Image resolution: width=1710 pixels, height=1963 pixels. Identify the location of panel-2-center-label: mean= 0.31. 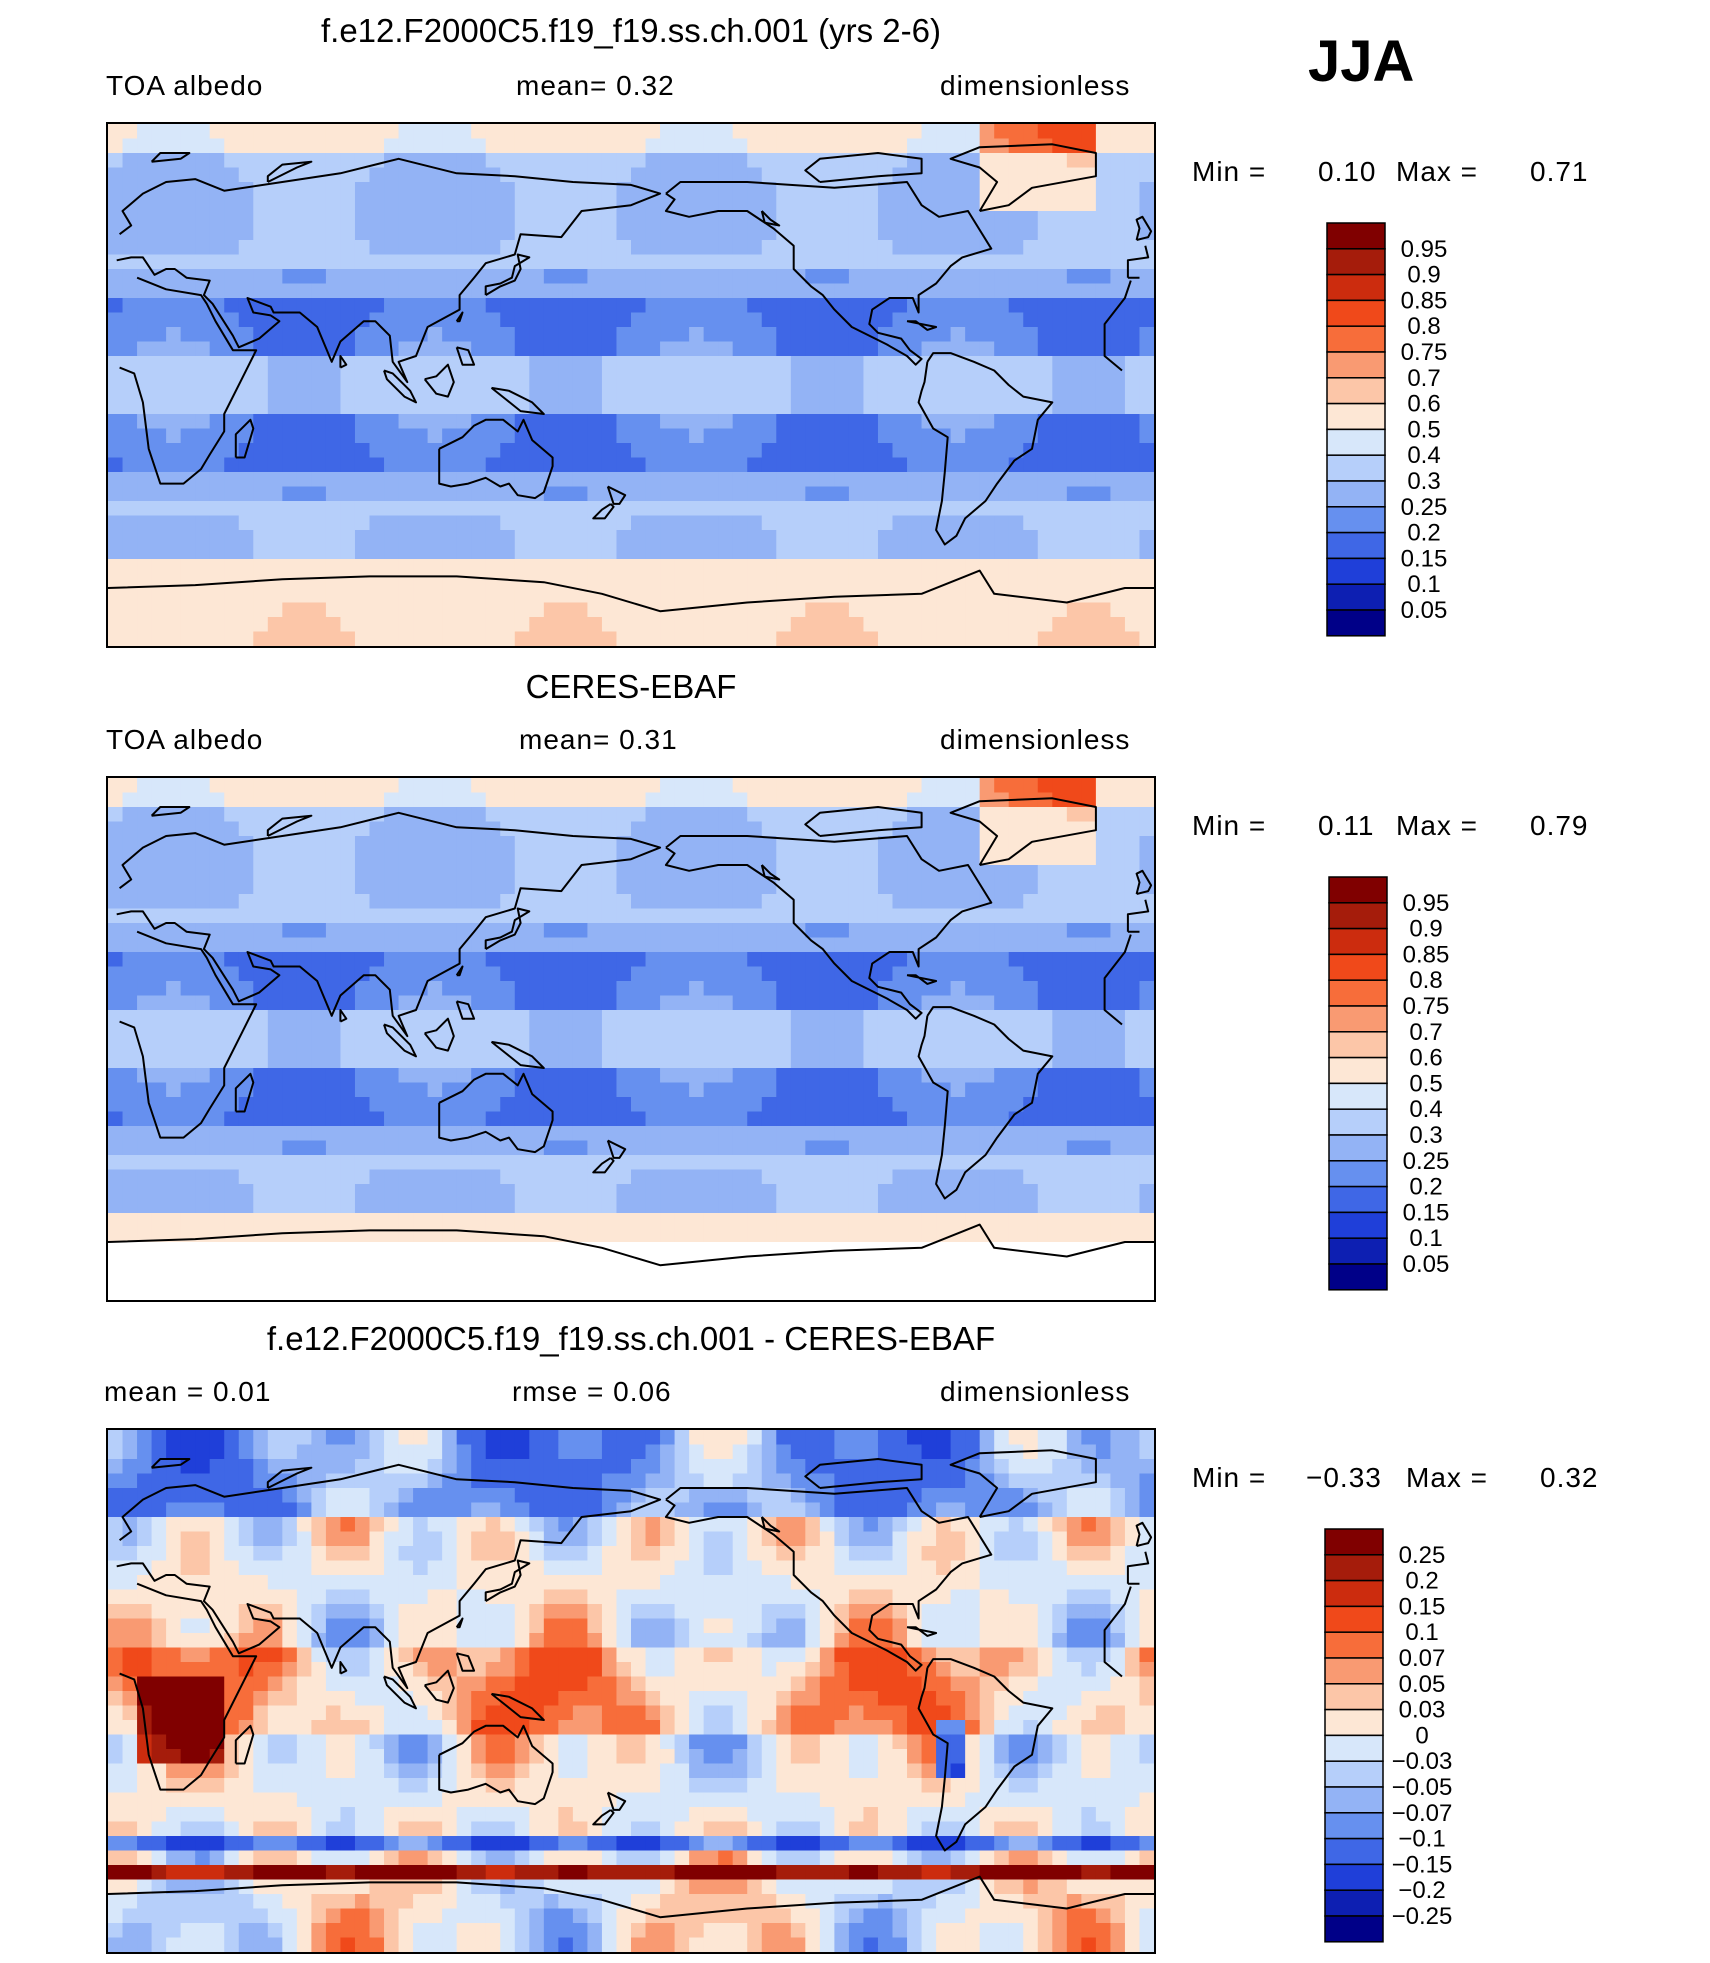
(598, 739).